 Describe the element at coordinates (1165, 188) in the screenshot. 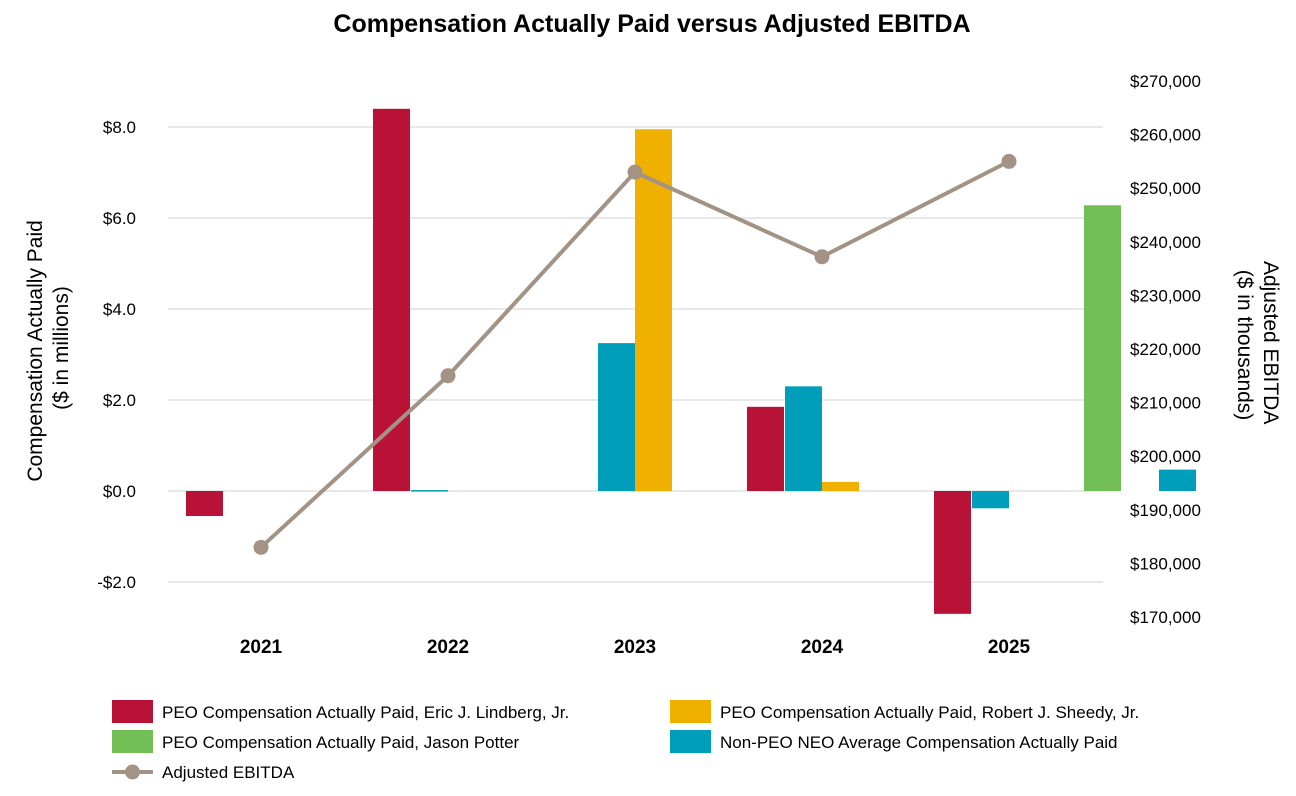

I see `right-tick-label: $250,000` at that location.